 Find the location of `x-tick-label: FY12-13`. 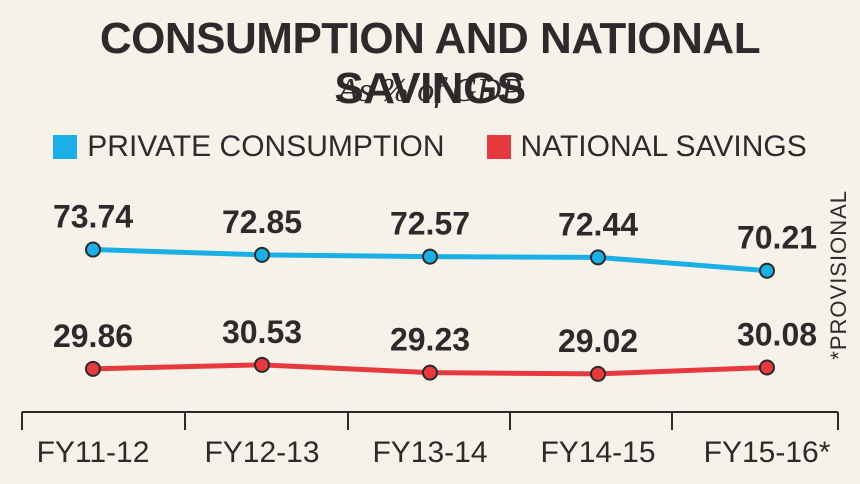

x-tick-label: FY12-13 is located at coordinates (261, 452).